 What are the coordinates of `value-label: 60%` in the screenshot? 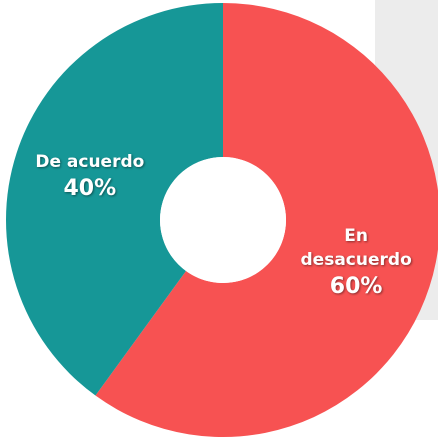 It's located at (356, 287).